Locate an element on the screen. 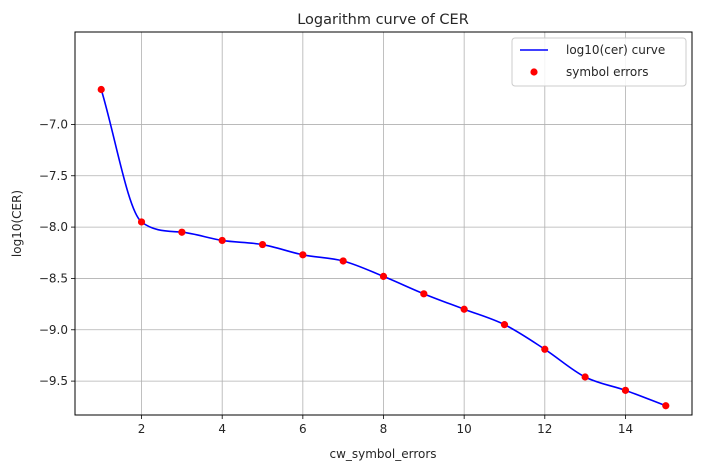  legend-box is located at coordinates (599, 62).